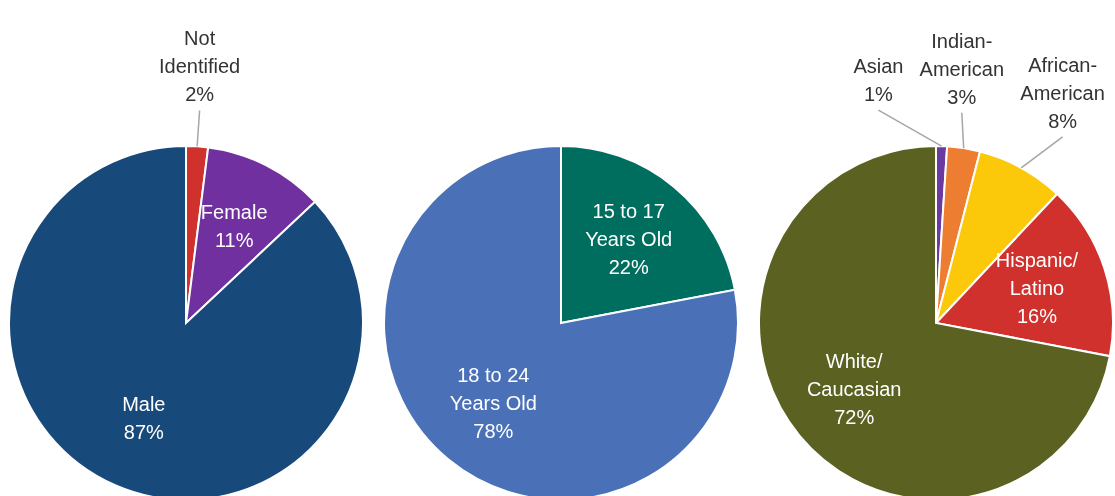  What do you see at coordinates (234, 240) in the screenshot?
I see `data-label: 11%` at bounding box center [234, 240].